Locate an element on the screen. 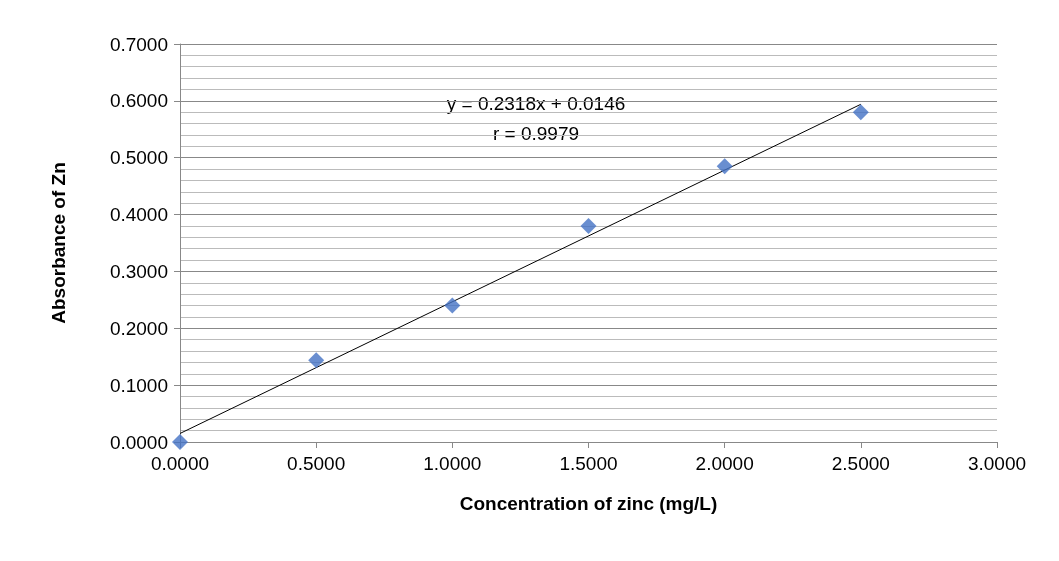  x-tick-label: 2.0000 is located at coordinates (724, 463).